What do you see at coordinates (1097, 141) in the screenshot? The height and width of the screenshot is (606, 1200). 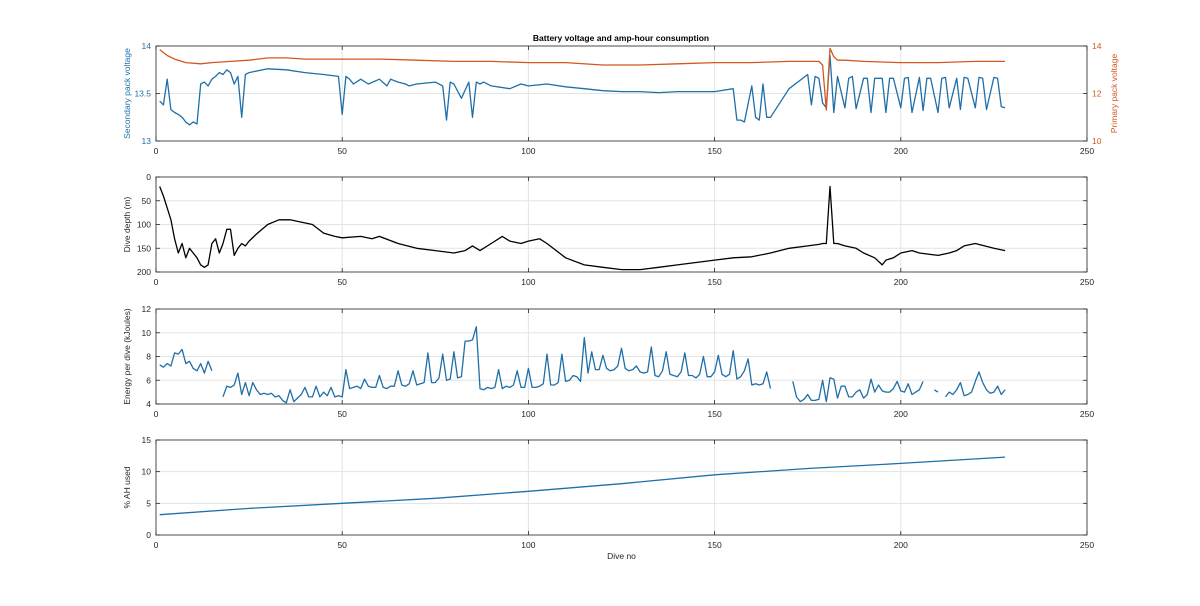 I see `y-right-tick-label: 10` at bounding box center [1097, 141].